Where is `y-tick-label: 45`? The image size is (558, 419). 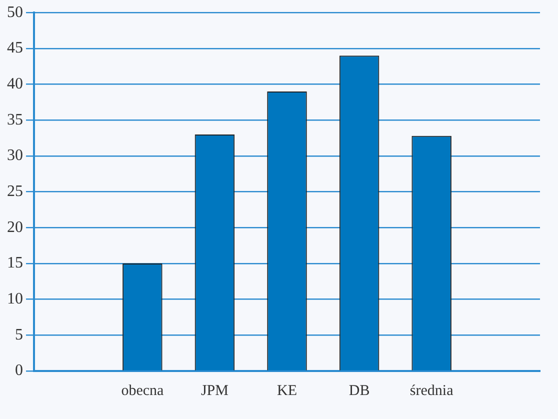
y-tick-label: 45 is located at coordinates (15, 48).